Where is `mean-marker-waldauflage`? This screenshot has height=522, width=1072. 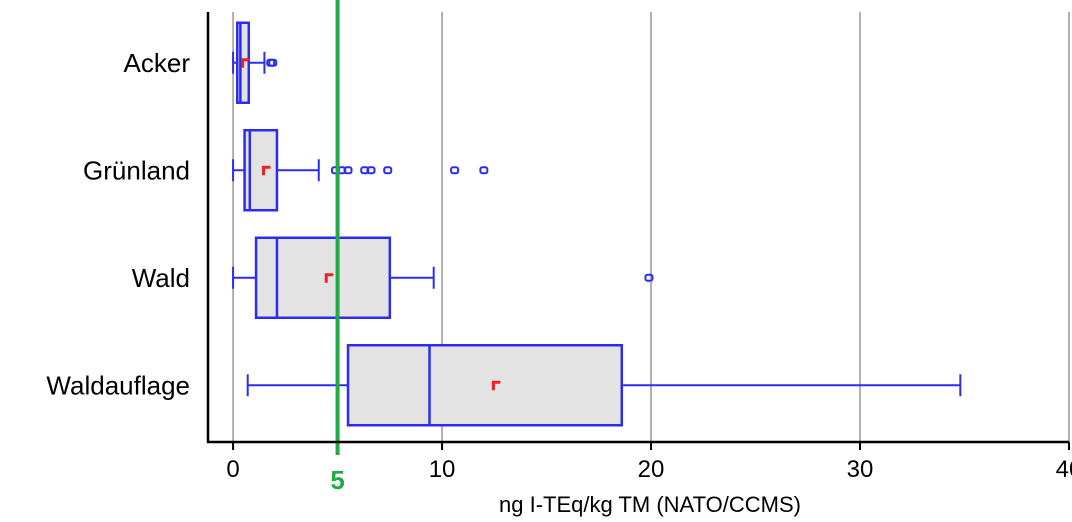
mean-marker-waldauflage is located at coordinates (496, 385).